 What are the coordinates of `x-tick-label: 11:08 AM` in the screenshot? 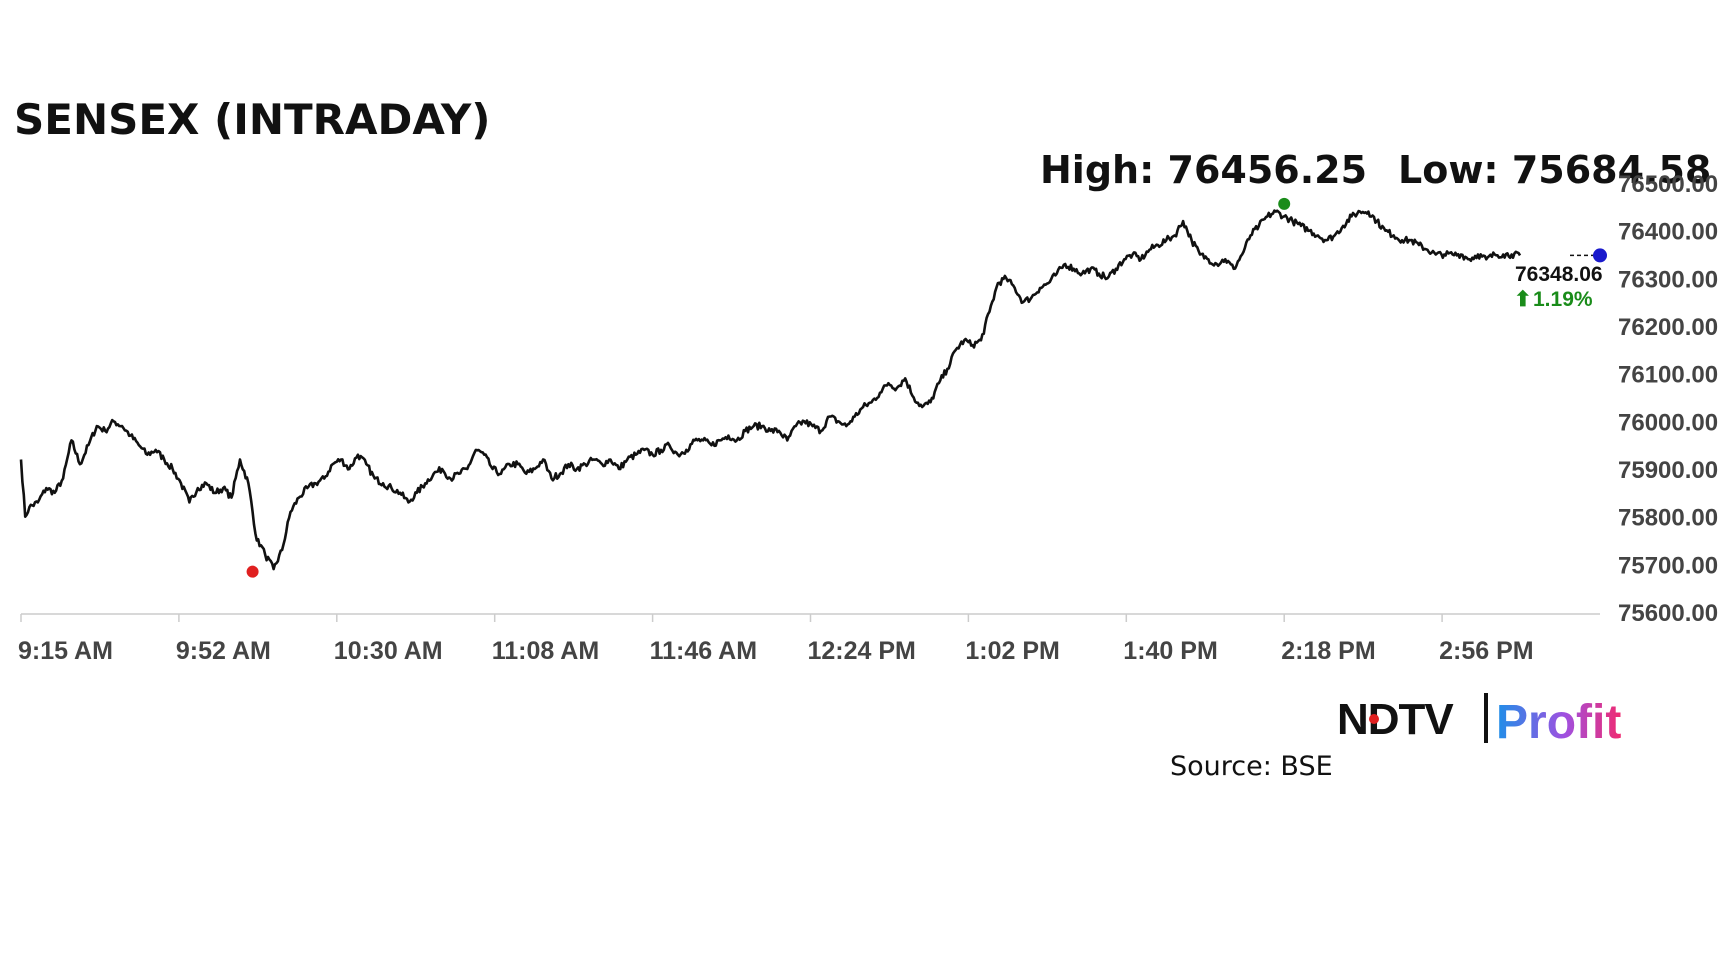 It's located at (545, 651).